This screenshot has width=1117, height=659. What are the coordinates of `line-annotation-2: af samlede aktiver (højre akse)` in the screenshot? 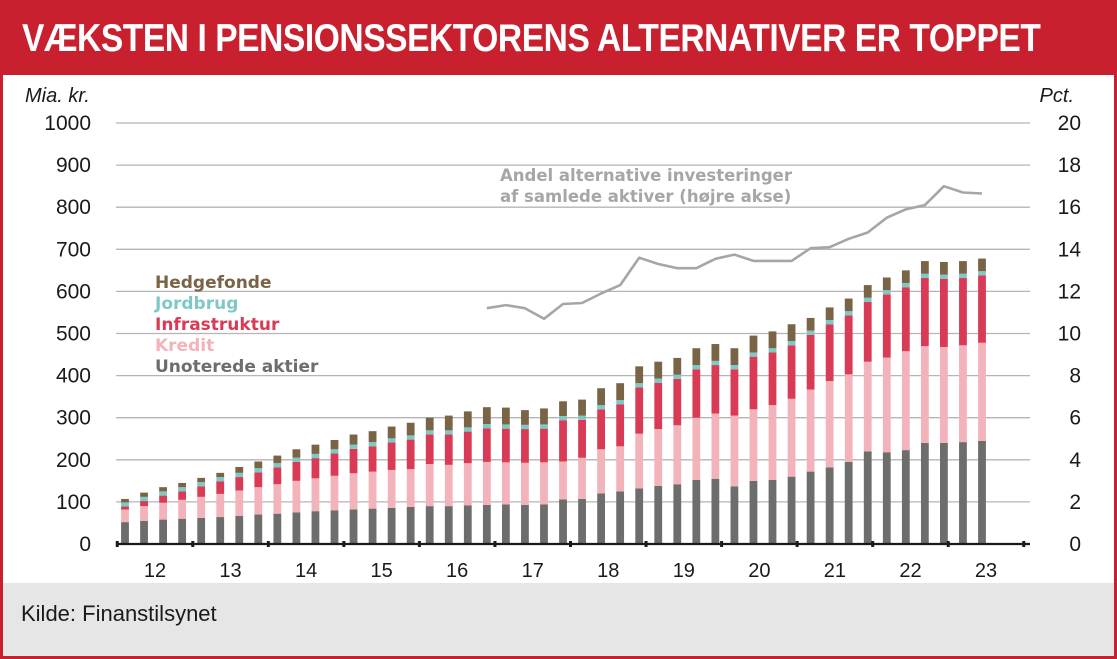 It's located at (645, 196).